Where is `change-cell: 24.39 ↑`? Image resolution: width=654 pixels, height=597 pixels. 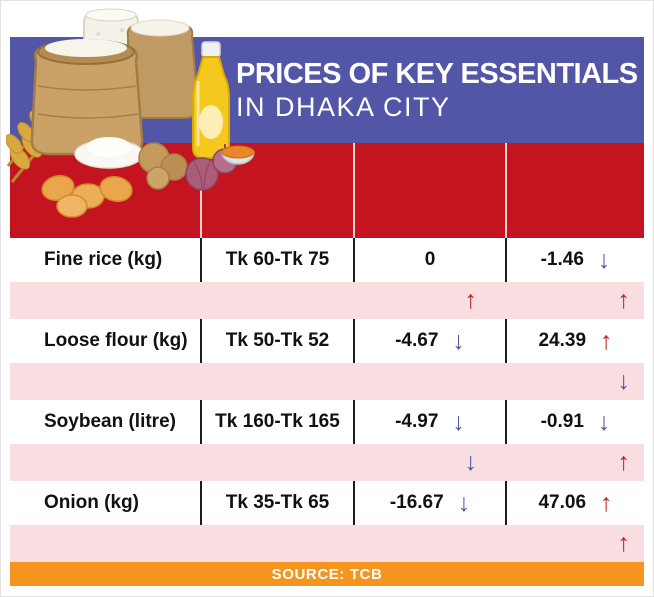 change-cell: 24.39 ↑ is located at coordinates (574, 341).